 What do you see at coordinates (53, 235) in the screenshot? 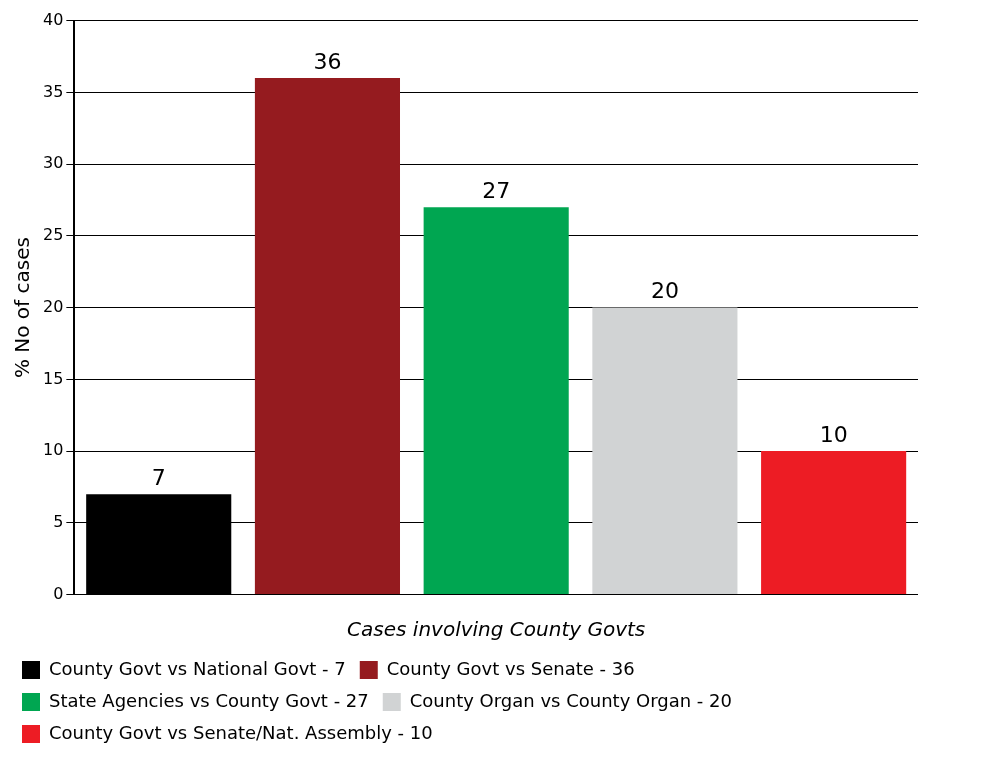
I see `y-tick-label: 25` at bounding box center [53, 235].